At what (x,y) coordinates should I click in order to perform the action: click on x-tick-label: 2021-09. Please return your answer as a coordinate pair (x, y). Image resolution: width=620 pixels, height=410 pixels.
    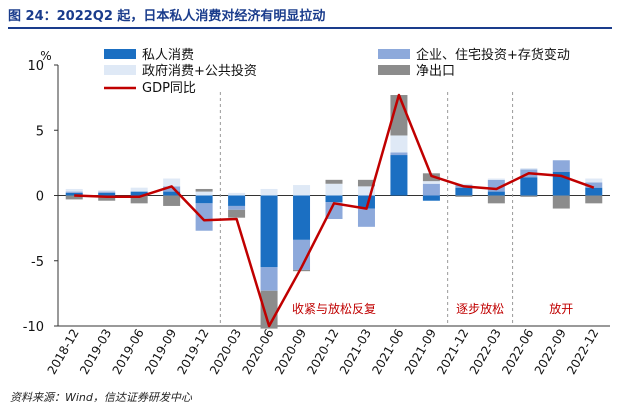
    Looking at the image, I should click on (420, 352).